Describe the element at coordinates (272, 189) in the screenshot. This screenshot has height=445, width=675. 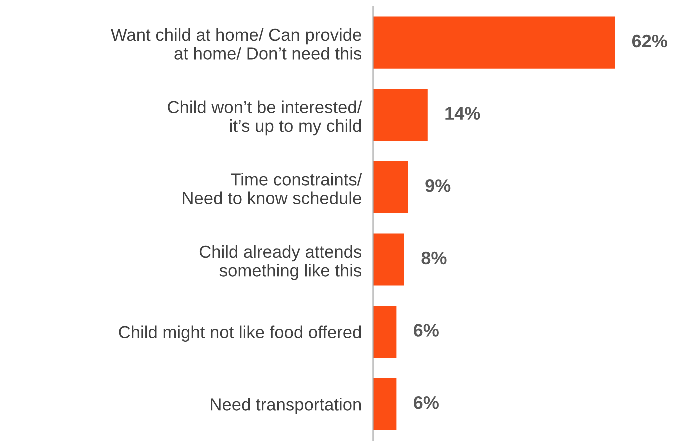
I see `y-tick-label: Time constraints/ Need to know schedule` at that location.